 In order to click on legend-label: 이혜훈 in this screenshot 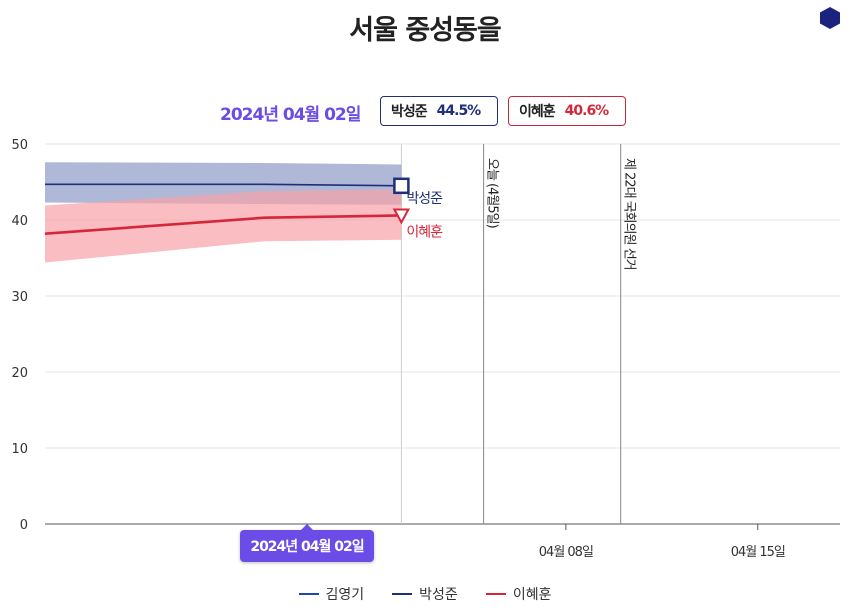, I will do `click(532, 595)`.